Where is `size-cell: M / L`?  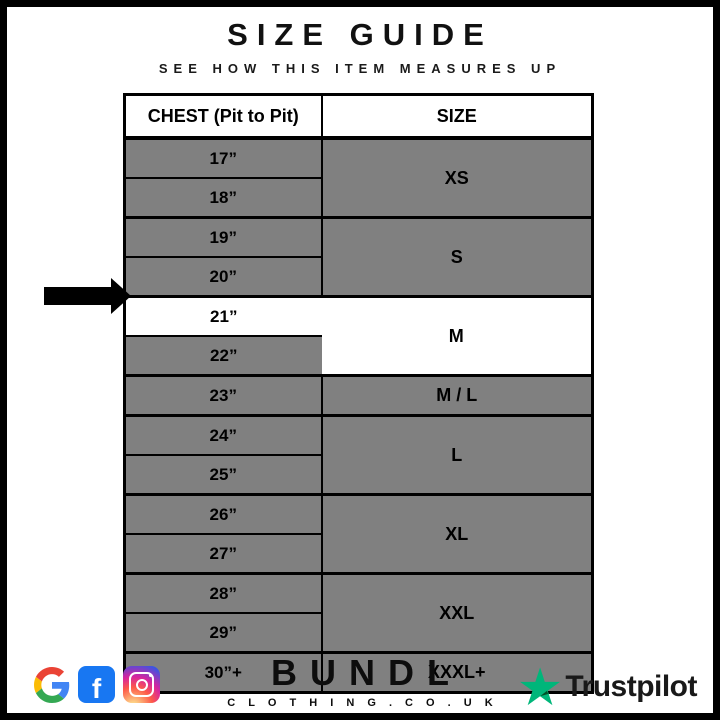
size-cell: M / L is located at coordinates (457, 395).